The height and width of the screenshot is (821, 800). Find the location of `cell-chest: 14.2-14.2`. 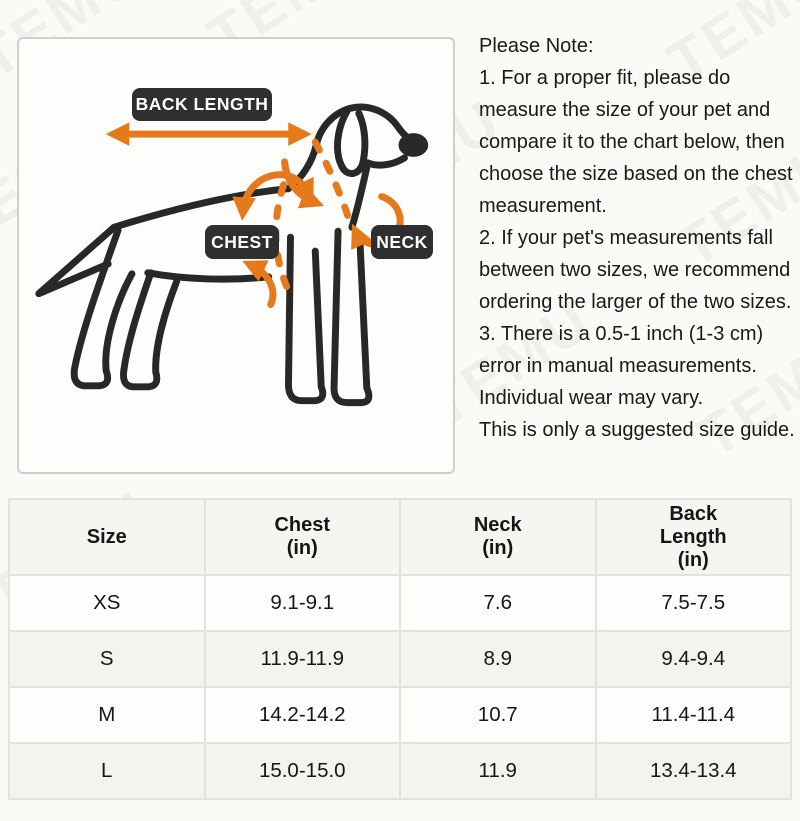

cell-chest: 14.2-14.2 is located at coordinates (302, 715).